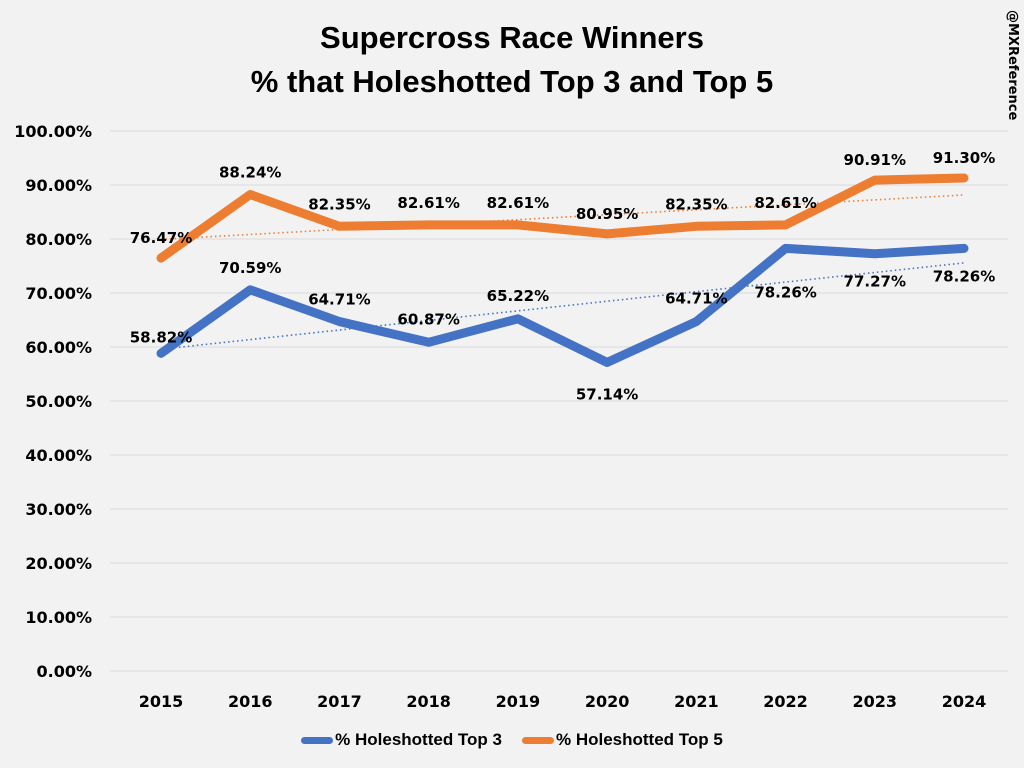  What do you see at coordinates (428, 701) in the screenshot?
I see `x-tick-label: 2018` at bounding box center [428, 701].